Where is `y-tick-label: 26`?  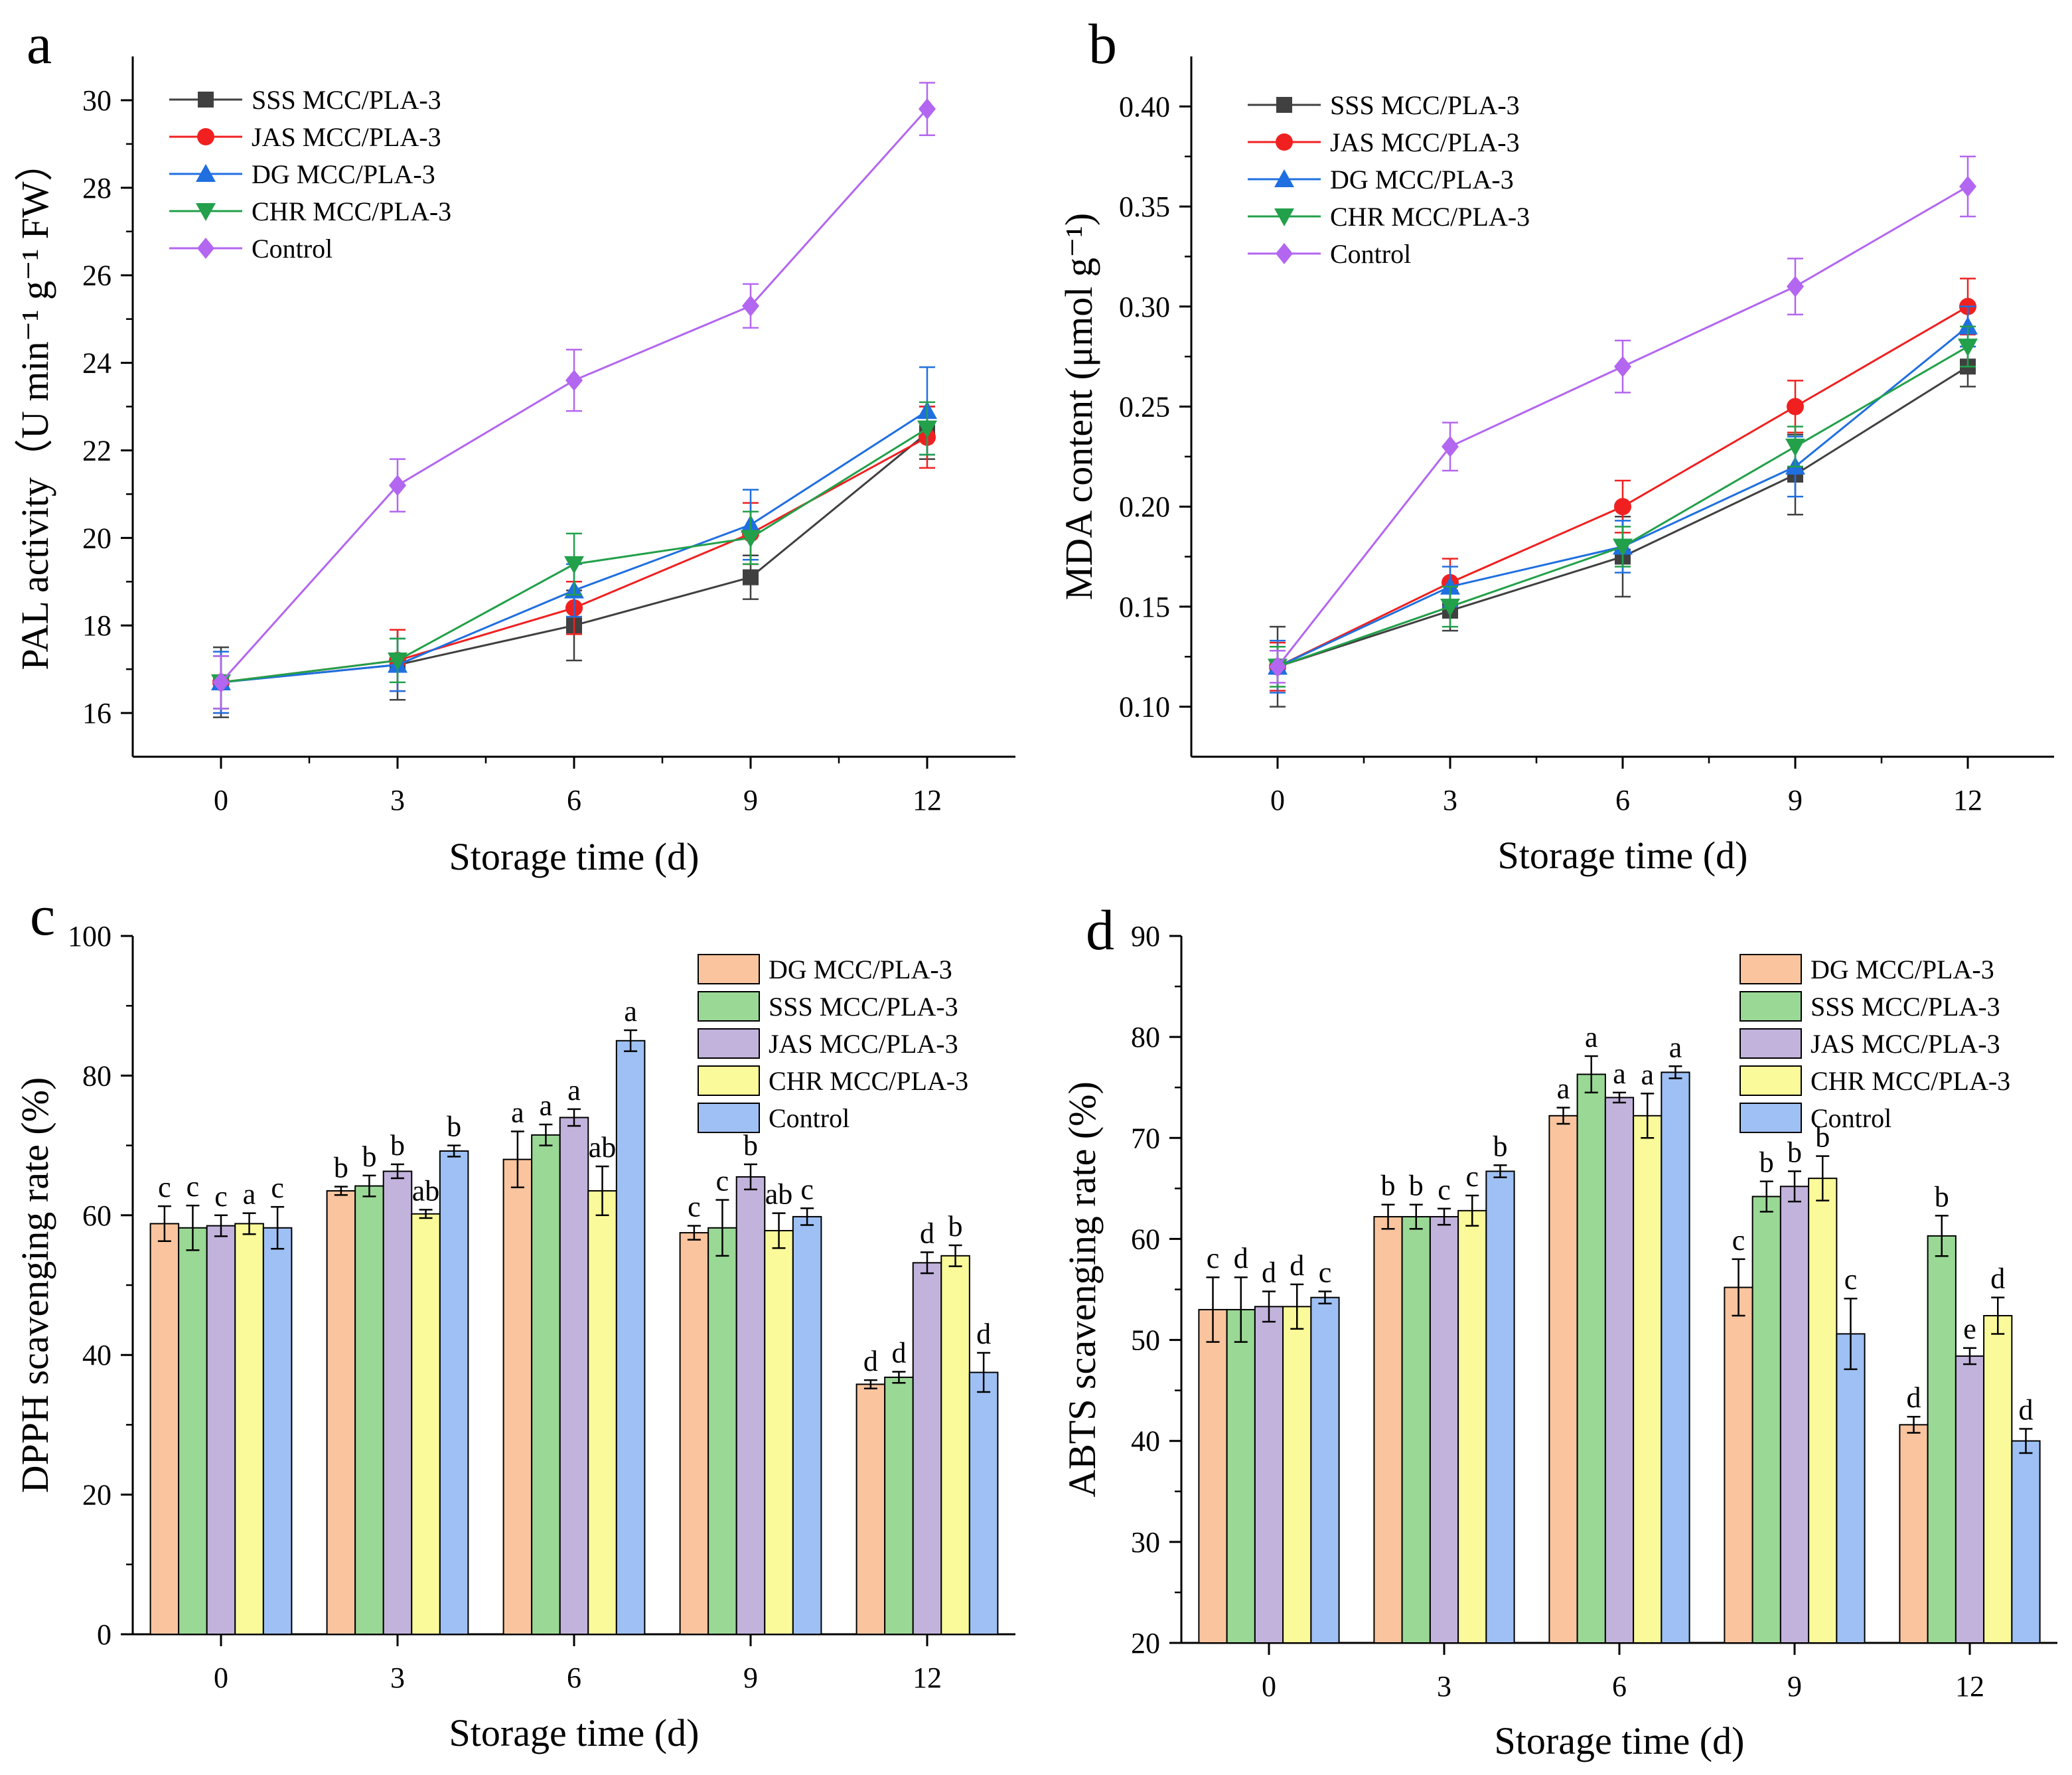
y-tick-label: 26 is located at coordinates (97, 276).